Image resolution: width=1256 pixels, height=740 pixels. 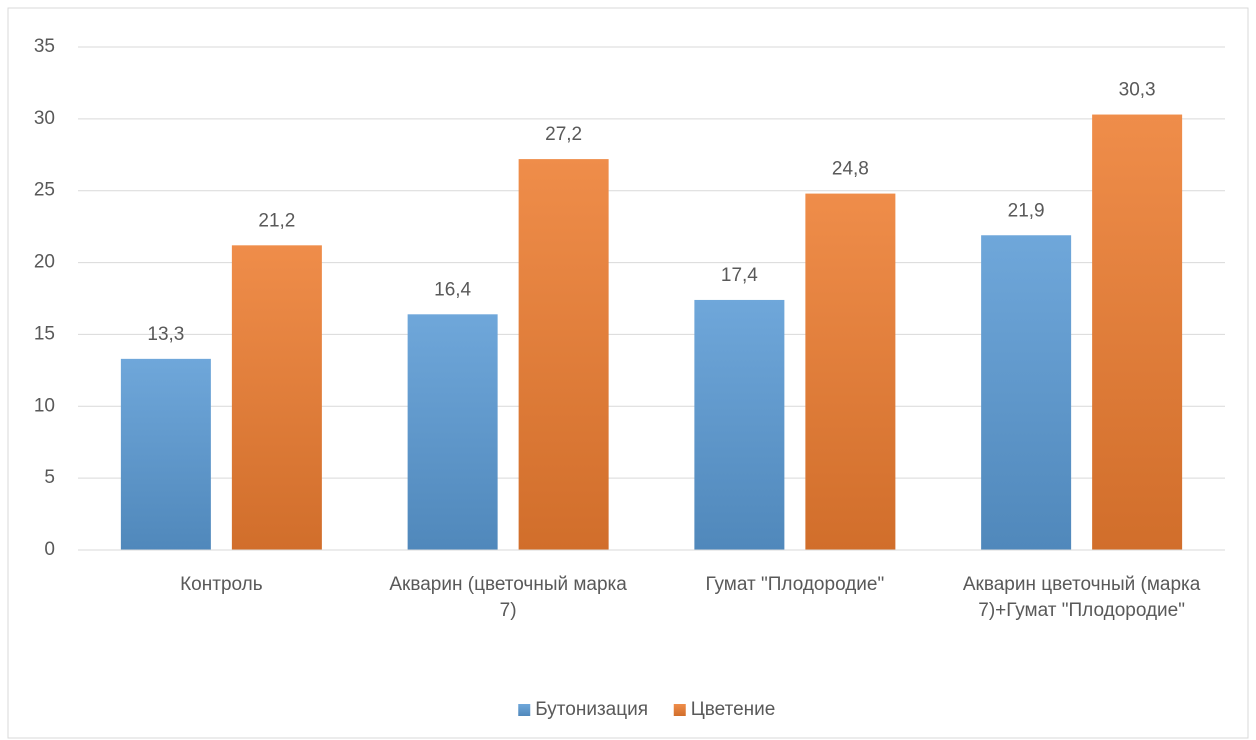 I want to click on y-tick-label: 35, so click(x=44, y=46).